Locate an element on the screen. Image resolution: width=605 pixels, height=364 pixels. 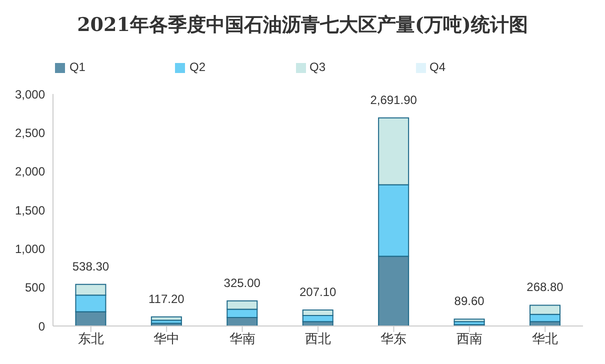
legend-label: Q3 is located at coordinates (318, 67).